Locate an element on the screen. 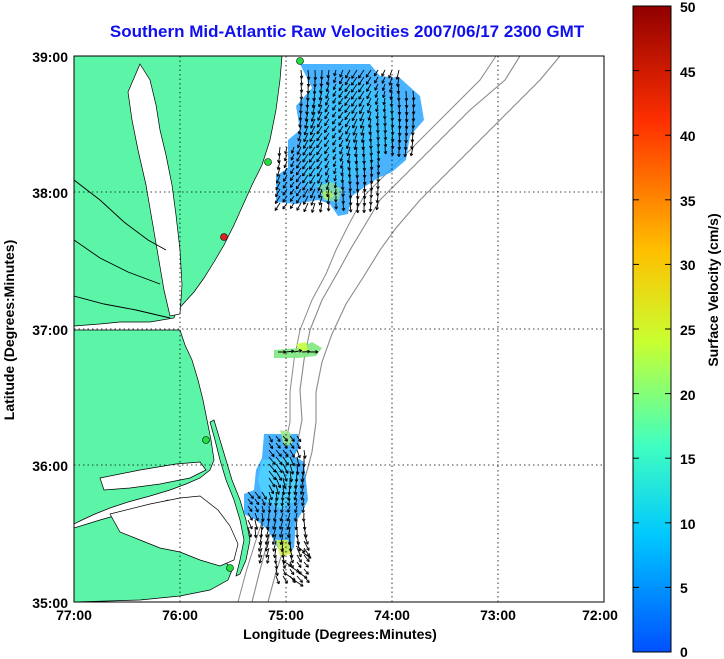 Image resolution: width=724 pixels, height=659 pixels. pamlico-sound is located at coordinates (174, 531).